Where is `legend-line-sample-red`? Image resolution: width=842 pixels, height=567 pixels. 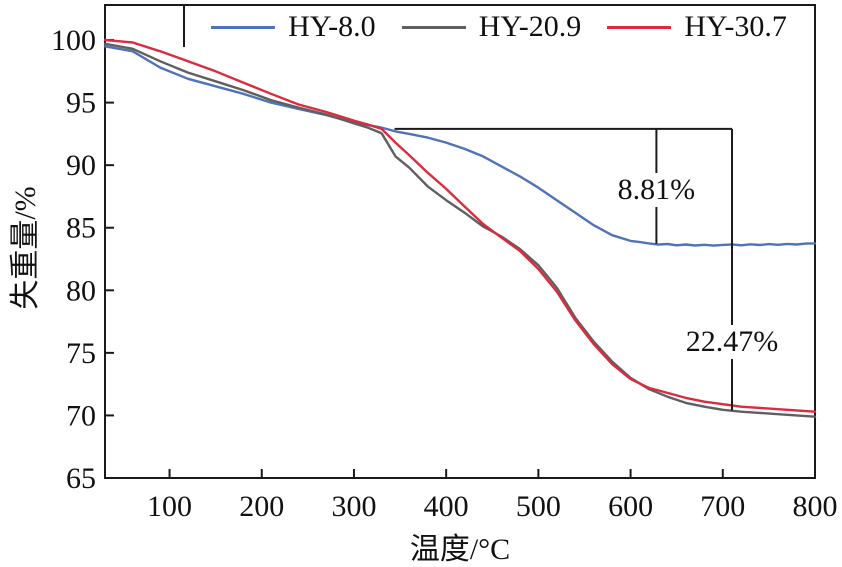
legend-line-sample-red is located at coordinates (639, 27).